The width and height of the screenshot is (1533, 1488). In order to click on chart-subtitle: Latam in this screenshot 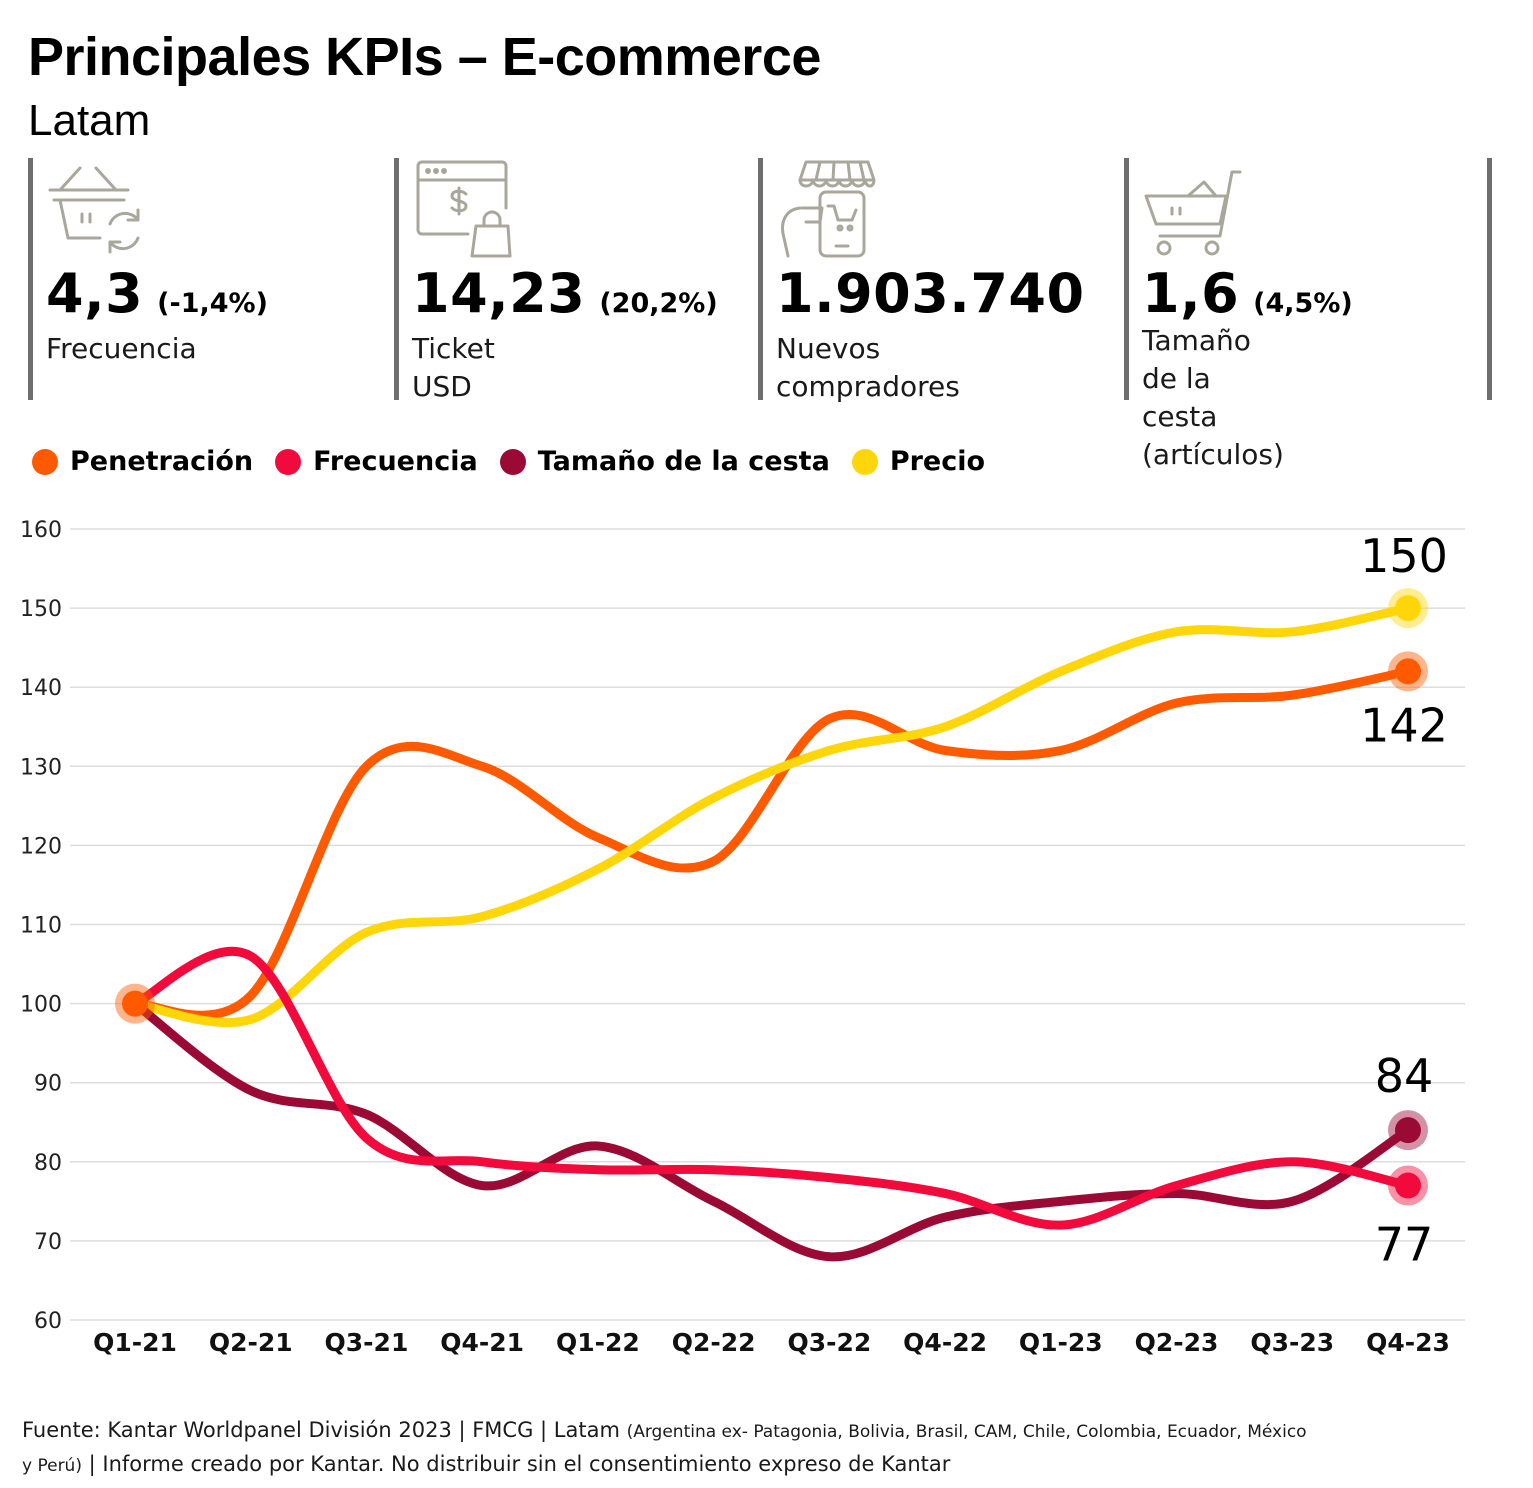, I will do `click(89, 120)`.